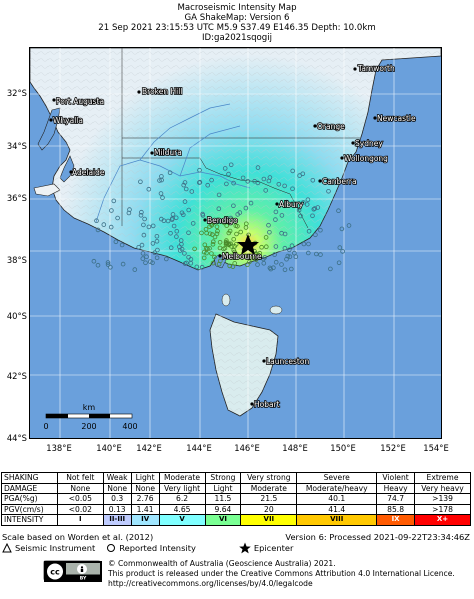 This screenshot has height=599, width=474. What do you see at coordinates (157, 548) in the screenshot?
I see `reported-intensity-label: Reported Intensity` at bounding box center [157, 548].